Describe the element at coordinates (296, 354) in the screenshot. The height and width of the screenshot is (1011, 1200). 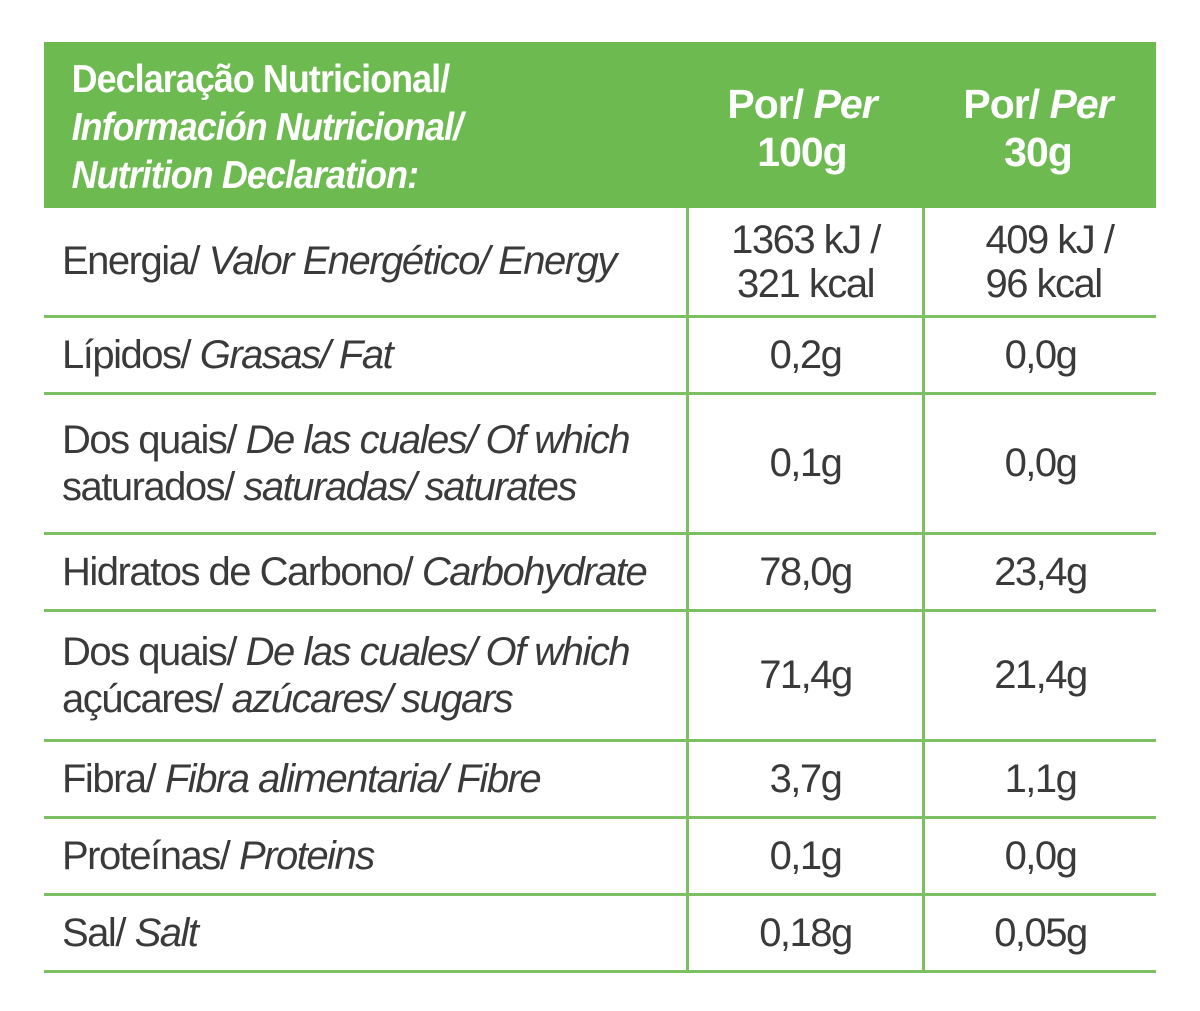
I see `label-italic: Grasas/ Fat` at that location.